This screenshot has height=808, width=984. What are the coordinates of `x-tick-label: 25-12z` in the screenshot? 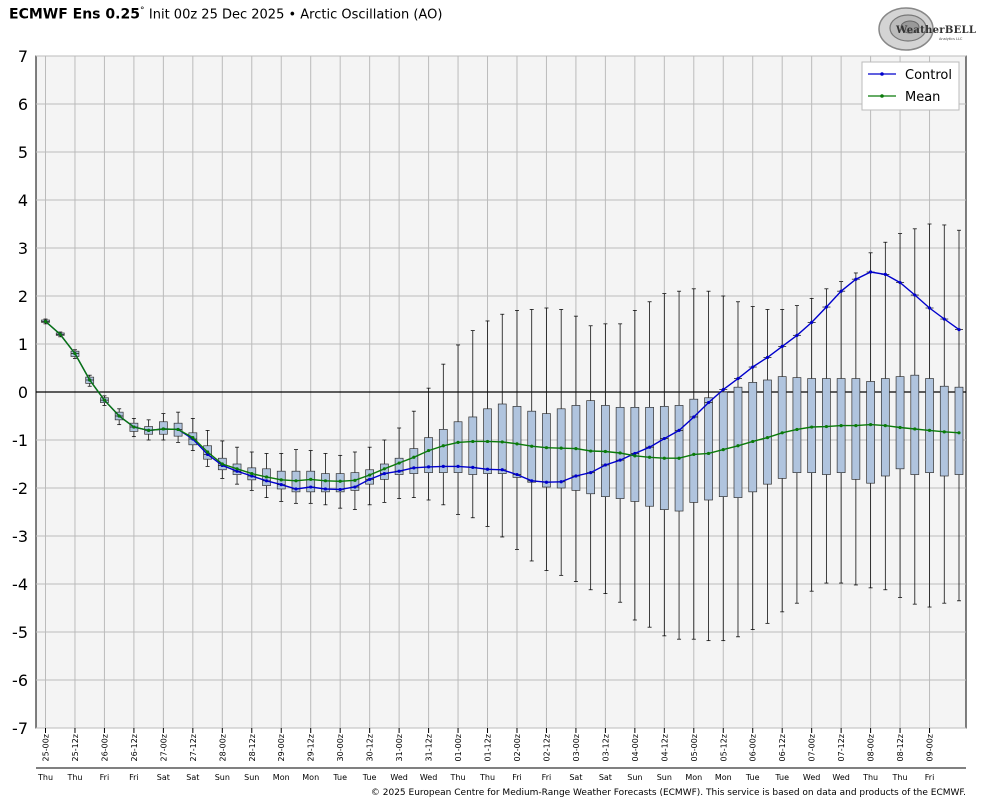 It's located at (75, 747).